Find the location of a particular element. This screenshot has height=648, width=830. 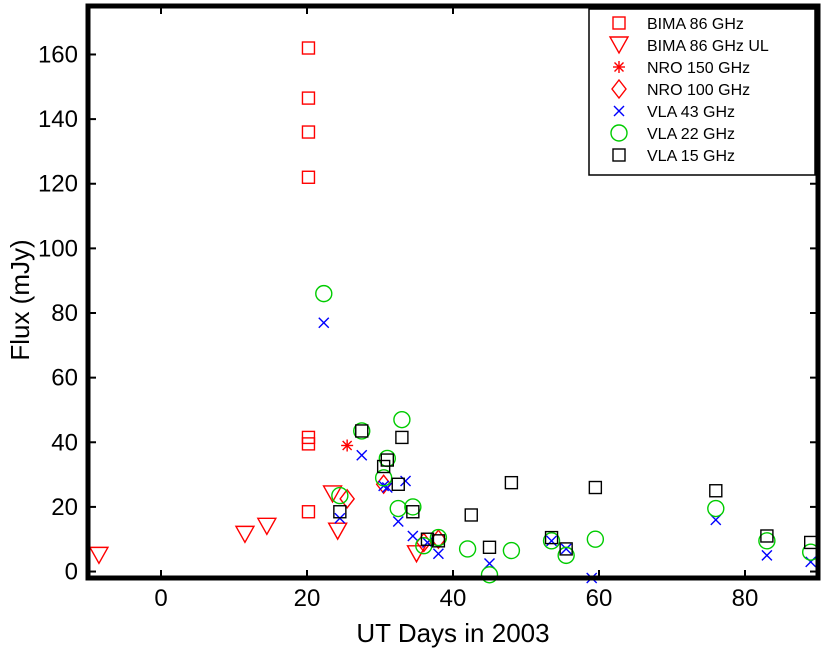

series-bima-86-ghz is located at coordinates (308, 280).